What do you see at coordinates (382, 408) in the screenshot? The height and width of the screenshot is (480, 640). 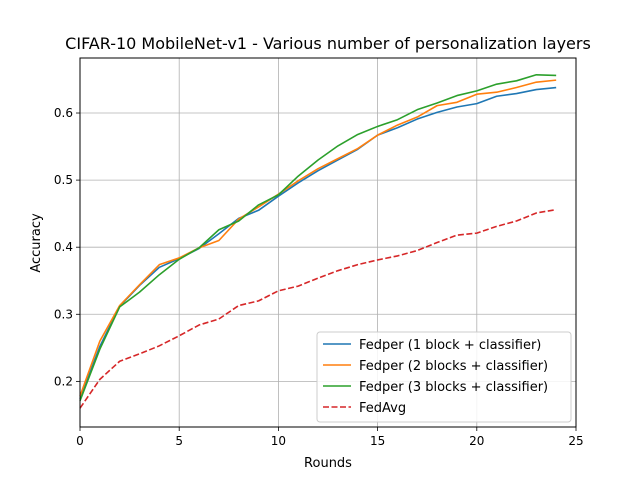 I see `legend-label-4: FedAvg` at bounding box center [382, 408].